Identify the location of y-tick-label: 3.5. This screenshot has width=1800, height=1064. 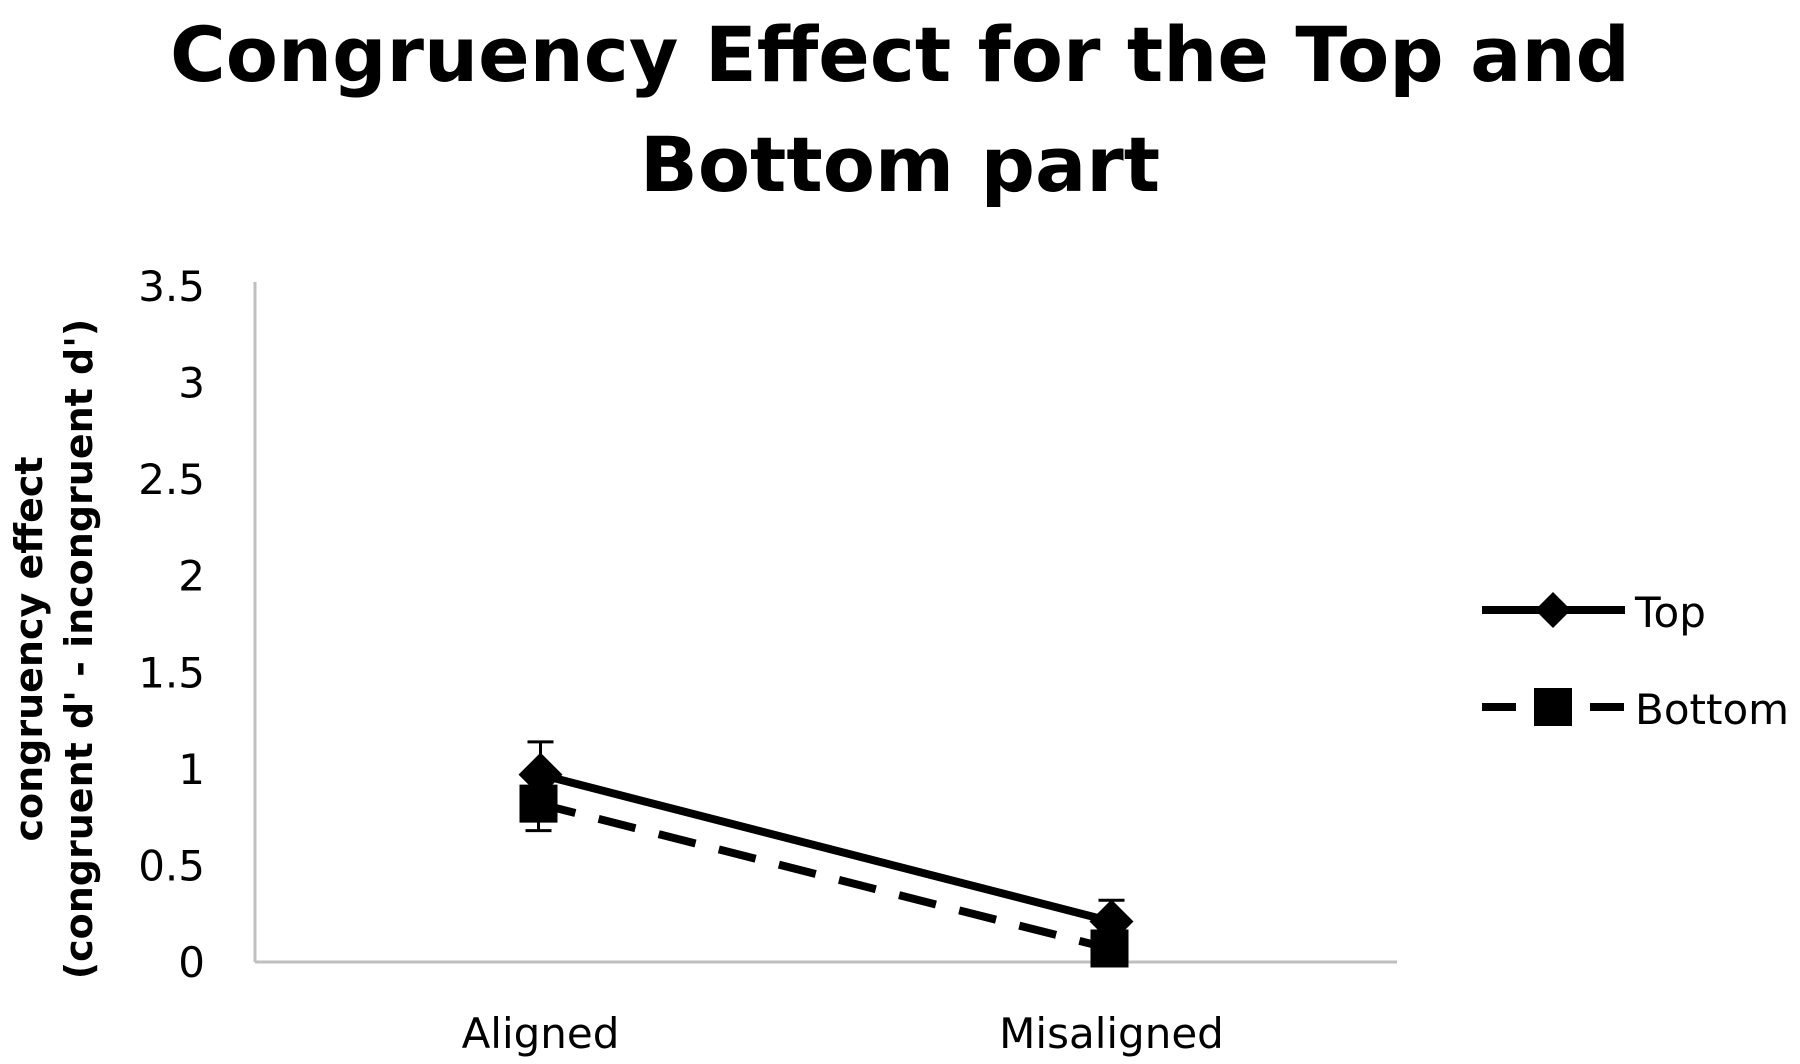
(171, 286).